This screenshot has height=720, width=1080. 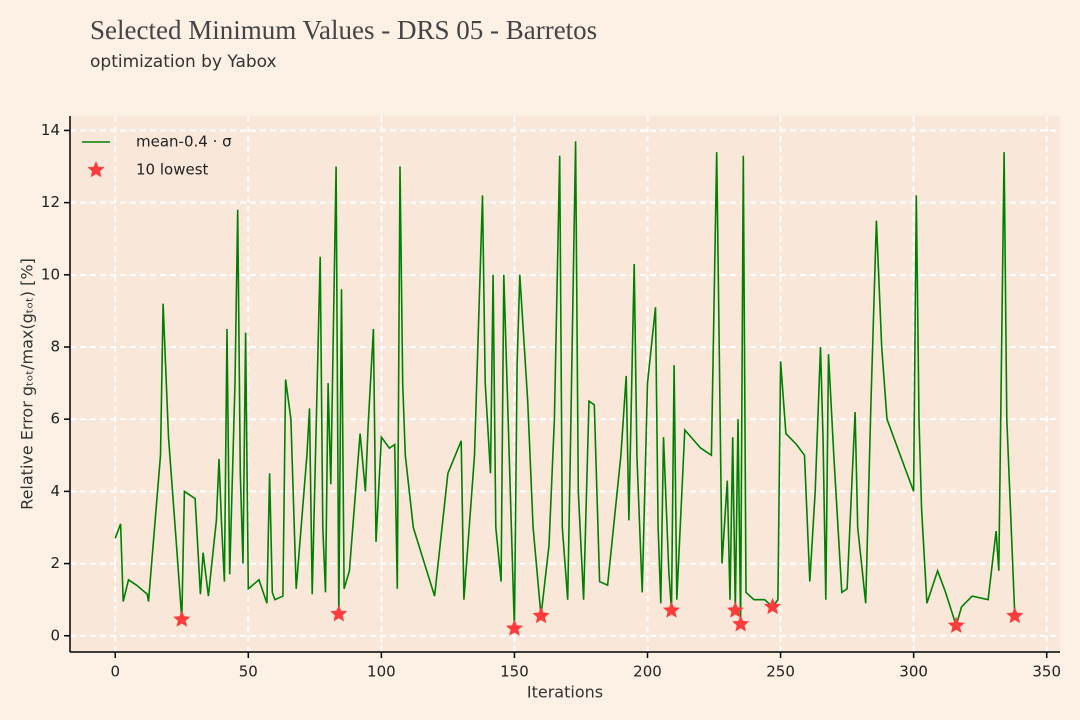 What do you see at coordinates (55, 491) in the screenshot?
I see `y-tick-label: 4` at bounding box center [55, 491].